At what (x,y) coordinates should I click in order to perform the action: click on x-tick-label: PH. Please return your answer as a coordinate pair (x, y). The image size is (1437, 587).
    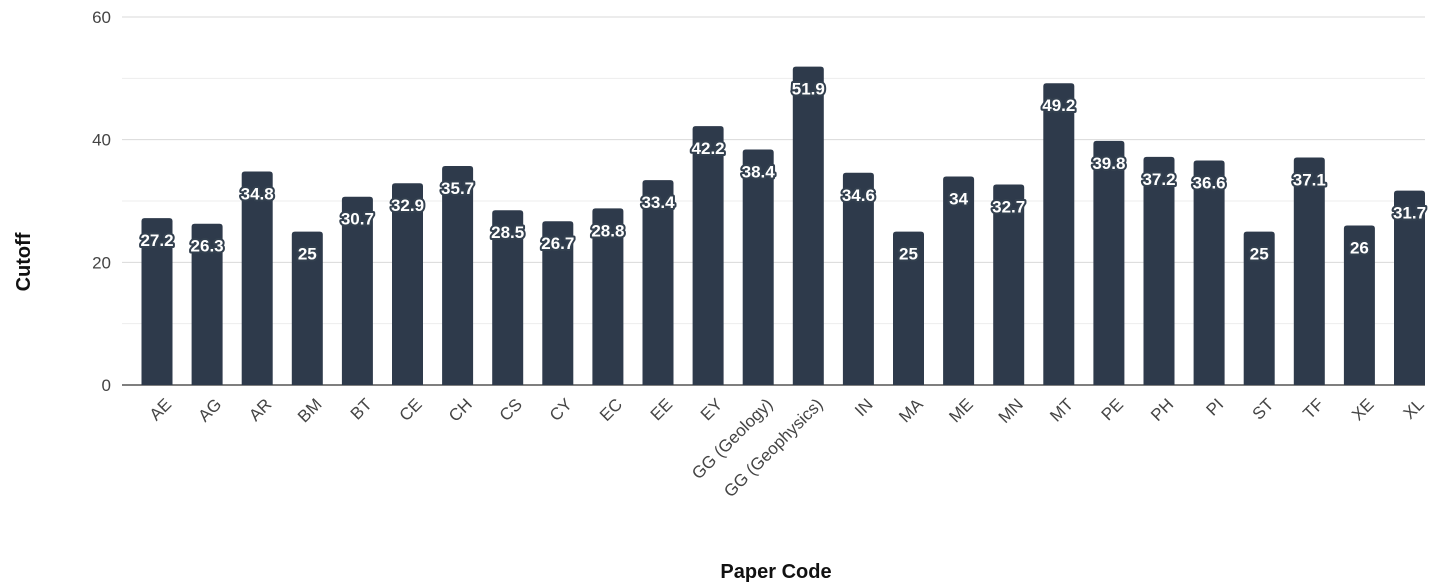
    Looking at the image, I should click on (1162, 410).